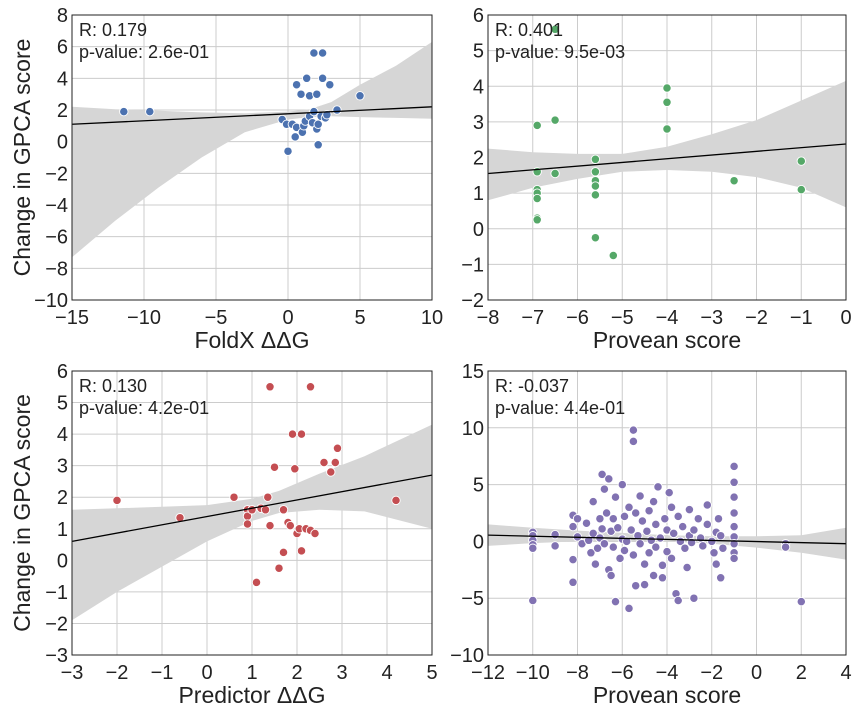 This screenshot has height=714, width=857. What do you see at coordinates (432, 318) in the screenshot?
I see `x-tick-label: 10` at bounding box center [432, 318].